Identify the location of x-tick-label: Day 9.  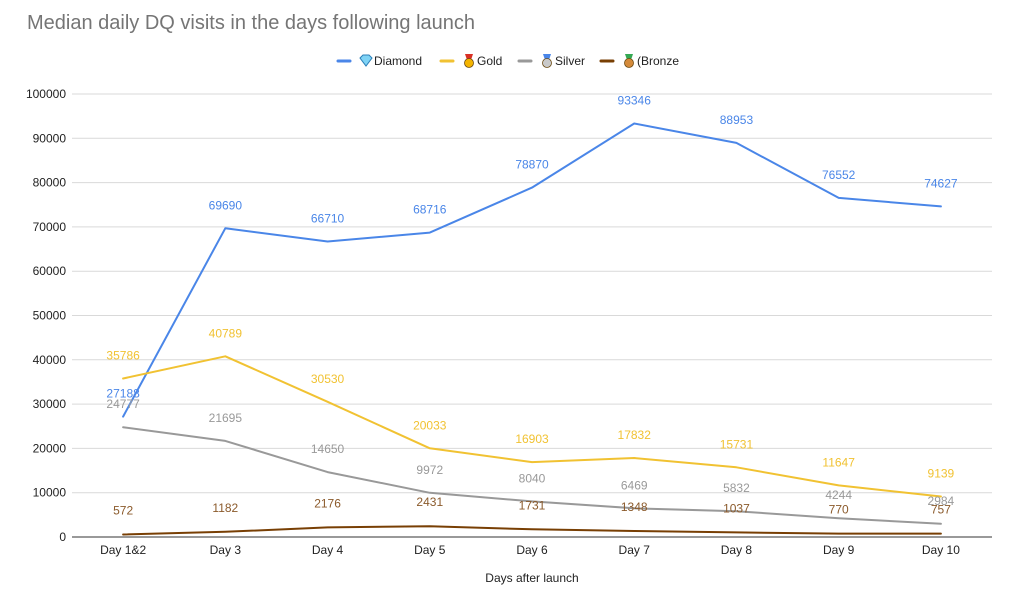
(839, 550).